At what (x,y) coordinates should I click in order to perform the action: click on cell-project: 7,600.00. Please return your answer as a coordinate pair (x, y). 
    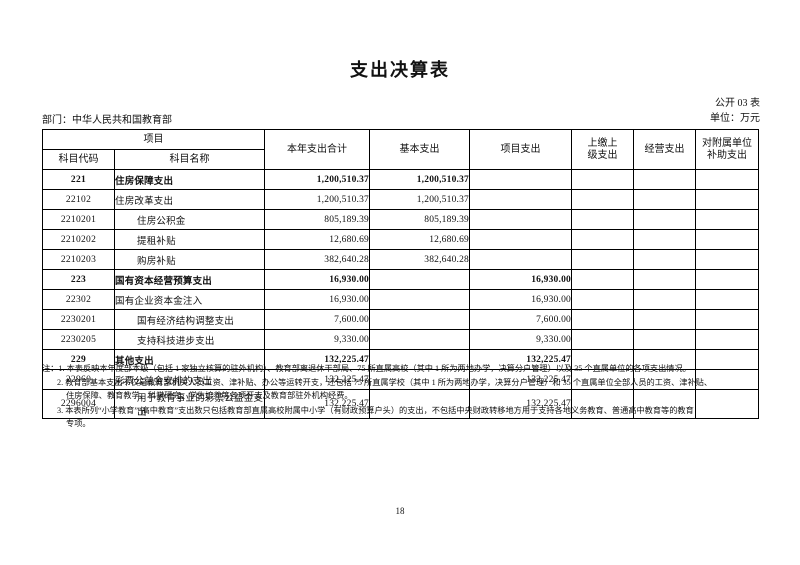
    Looking at the image, I should click on (520, 319).